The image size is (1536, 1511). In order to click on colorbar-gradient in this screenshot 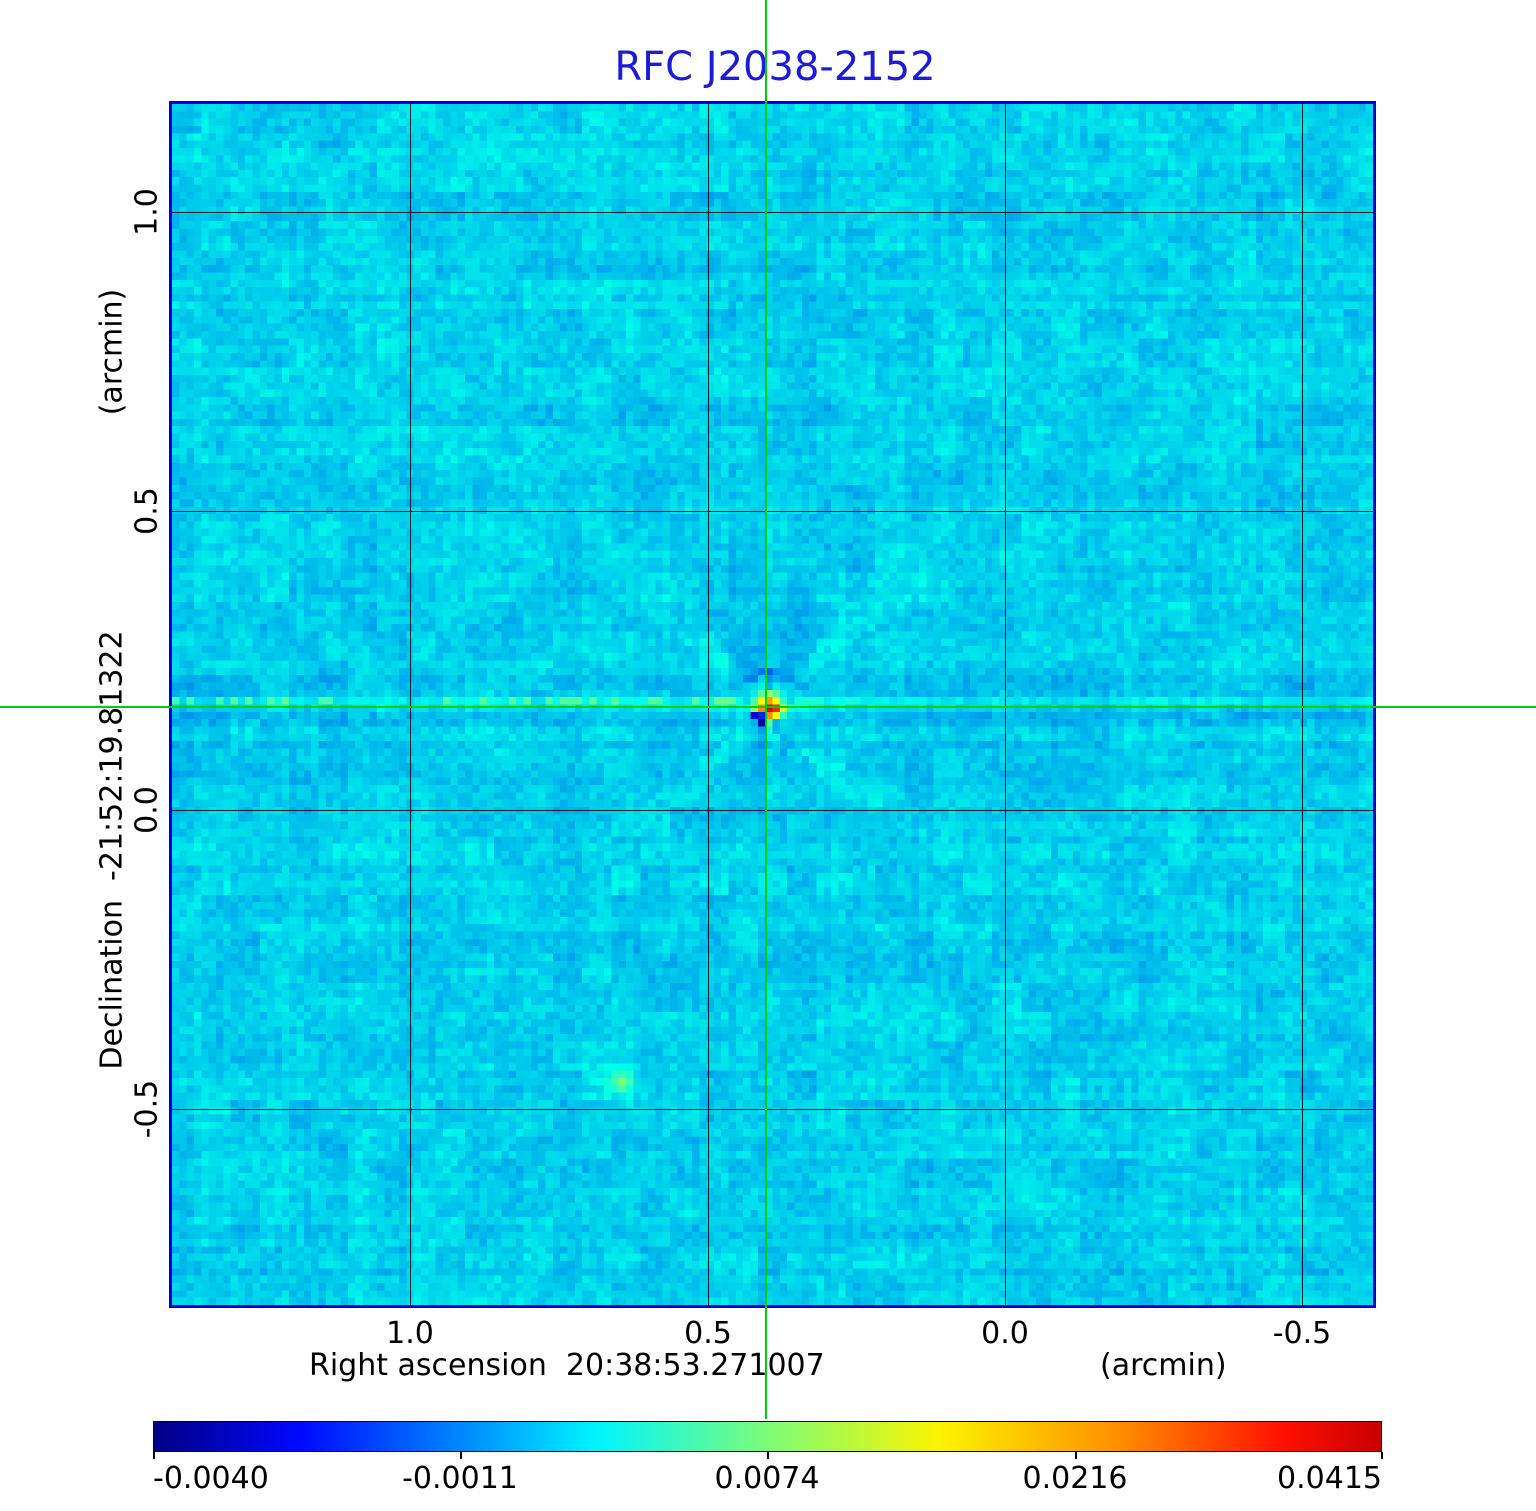, I will do `click(767, 1436)`.